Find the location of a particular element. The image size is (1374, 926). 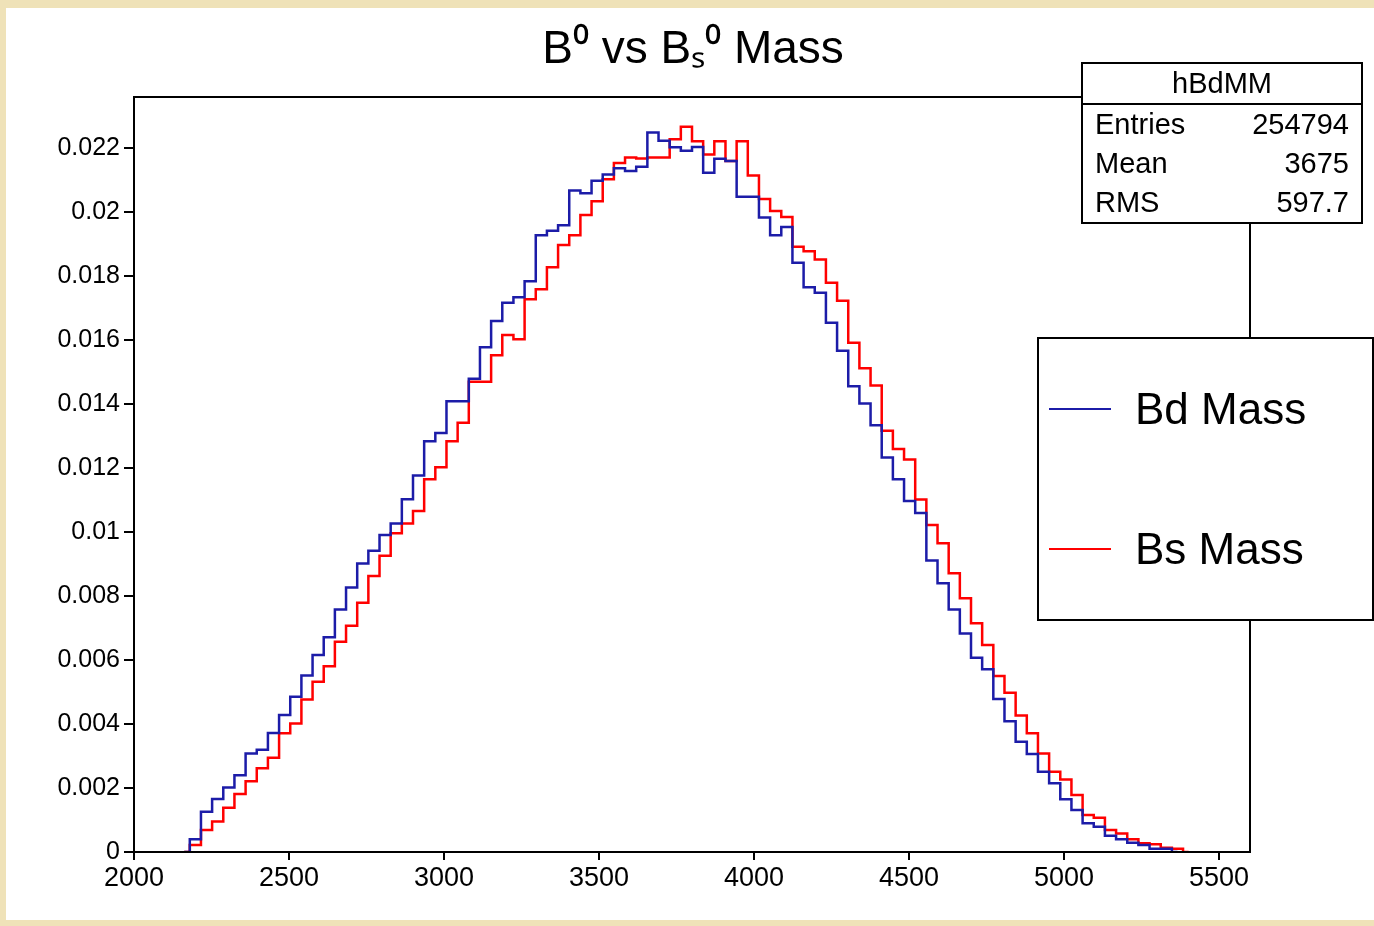

legend-label: Bs Mass is located at coordinates (1219, 549).